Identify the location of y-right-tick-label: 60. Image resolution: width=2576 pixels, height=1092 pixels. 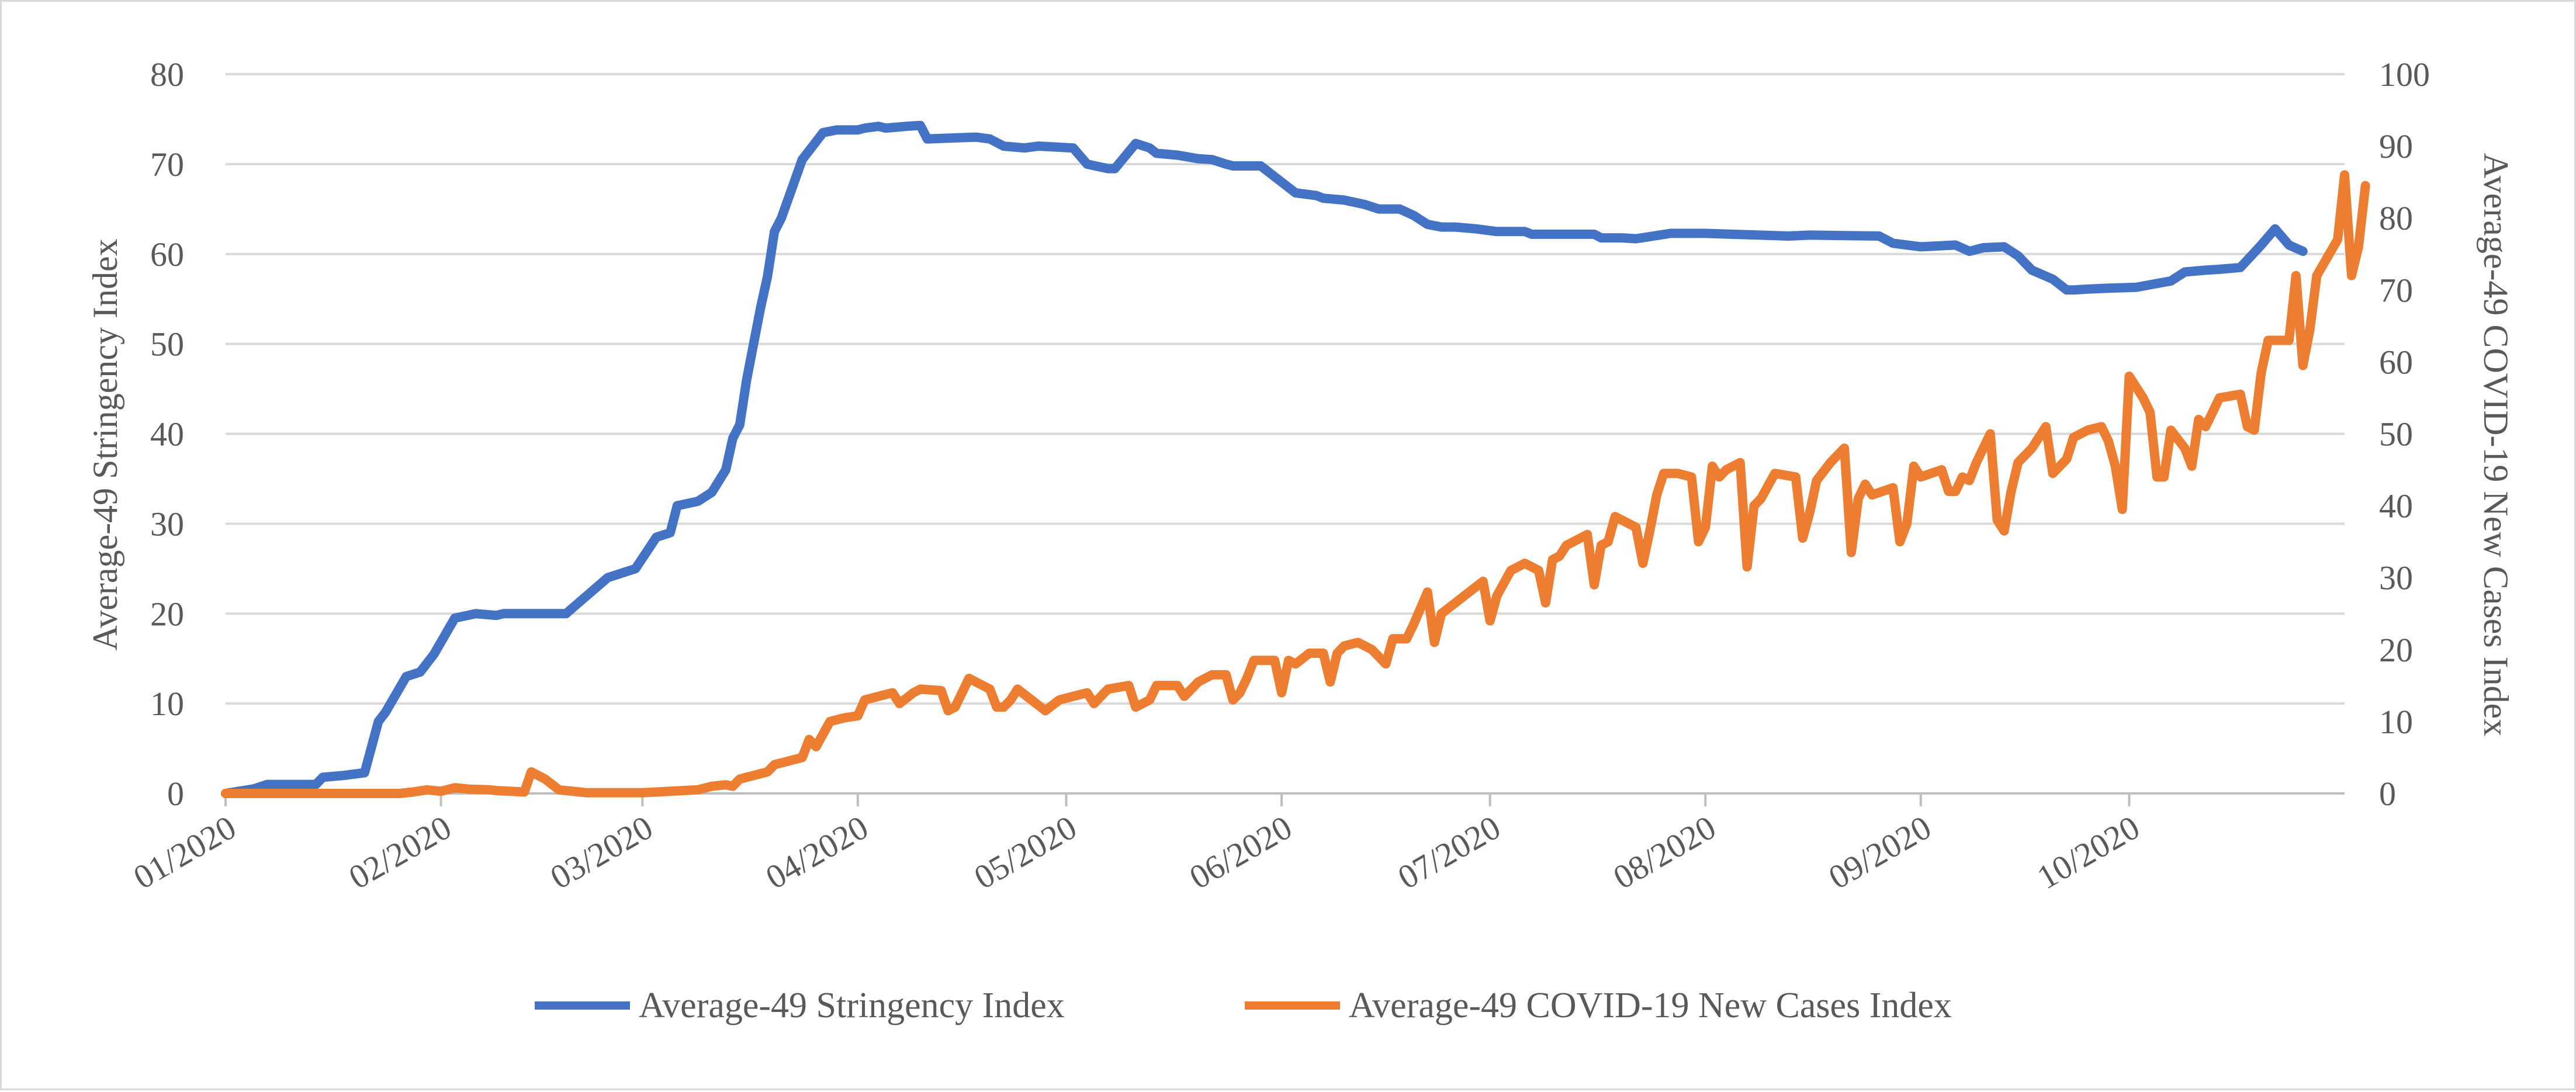
(2396, 362).